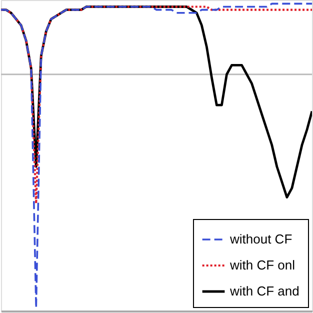  Describe the element at coordinates (260, 239) in the screenshot. I see `legend-label: without CF` at that location.